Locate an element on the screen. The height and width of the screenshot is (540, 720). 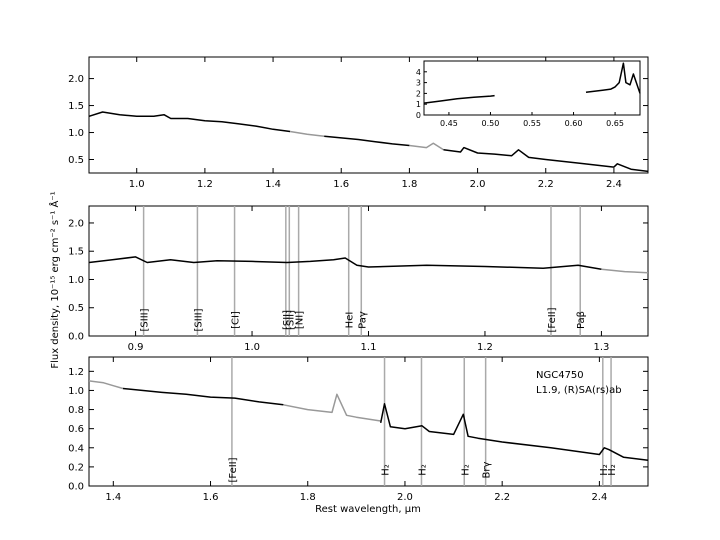
object-class: L1.9, (R)SA(rs)ab is located at coordinates (579, 390).